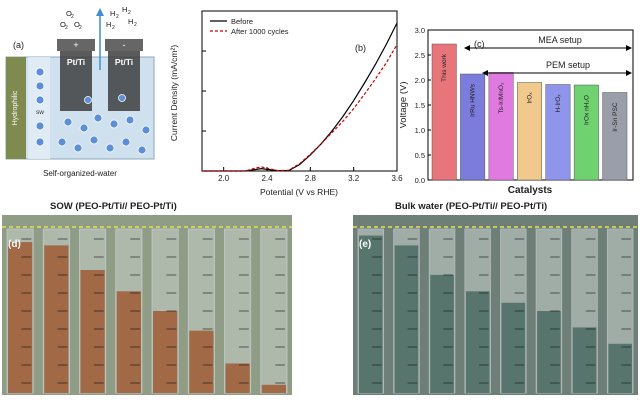 The image size is (640, 400). I want to click on panel-c-label: (c), so click(479, 44).